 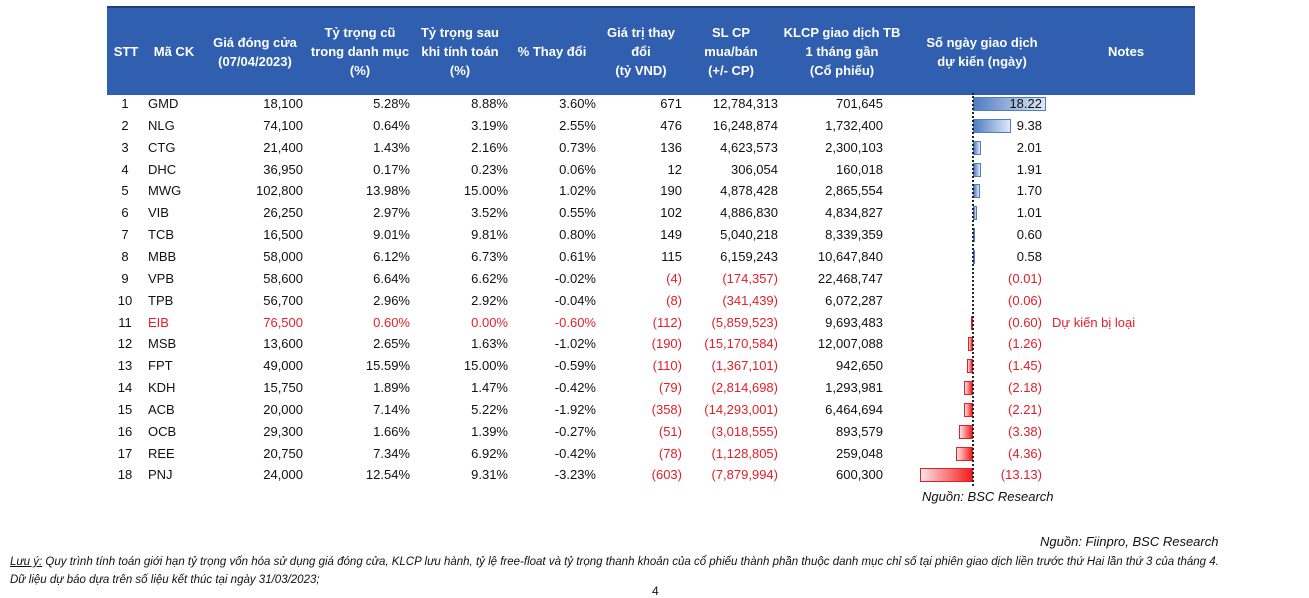 I want to click on cell-code: DHC, so click(x=162, y=169).